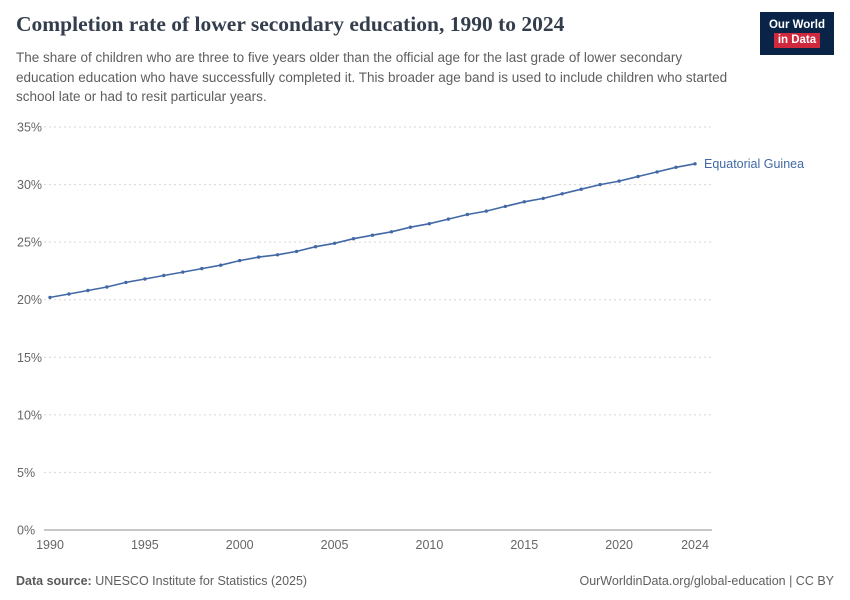 The image size is (850, 600). Describe the element at coordinates (145, 545) in the screenshot. I see `x-tick-label: 1995` at that location.